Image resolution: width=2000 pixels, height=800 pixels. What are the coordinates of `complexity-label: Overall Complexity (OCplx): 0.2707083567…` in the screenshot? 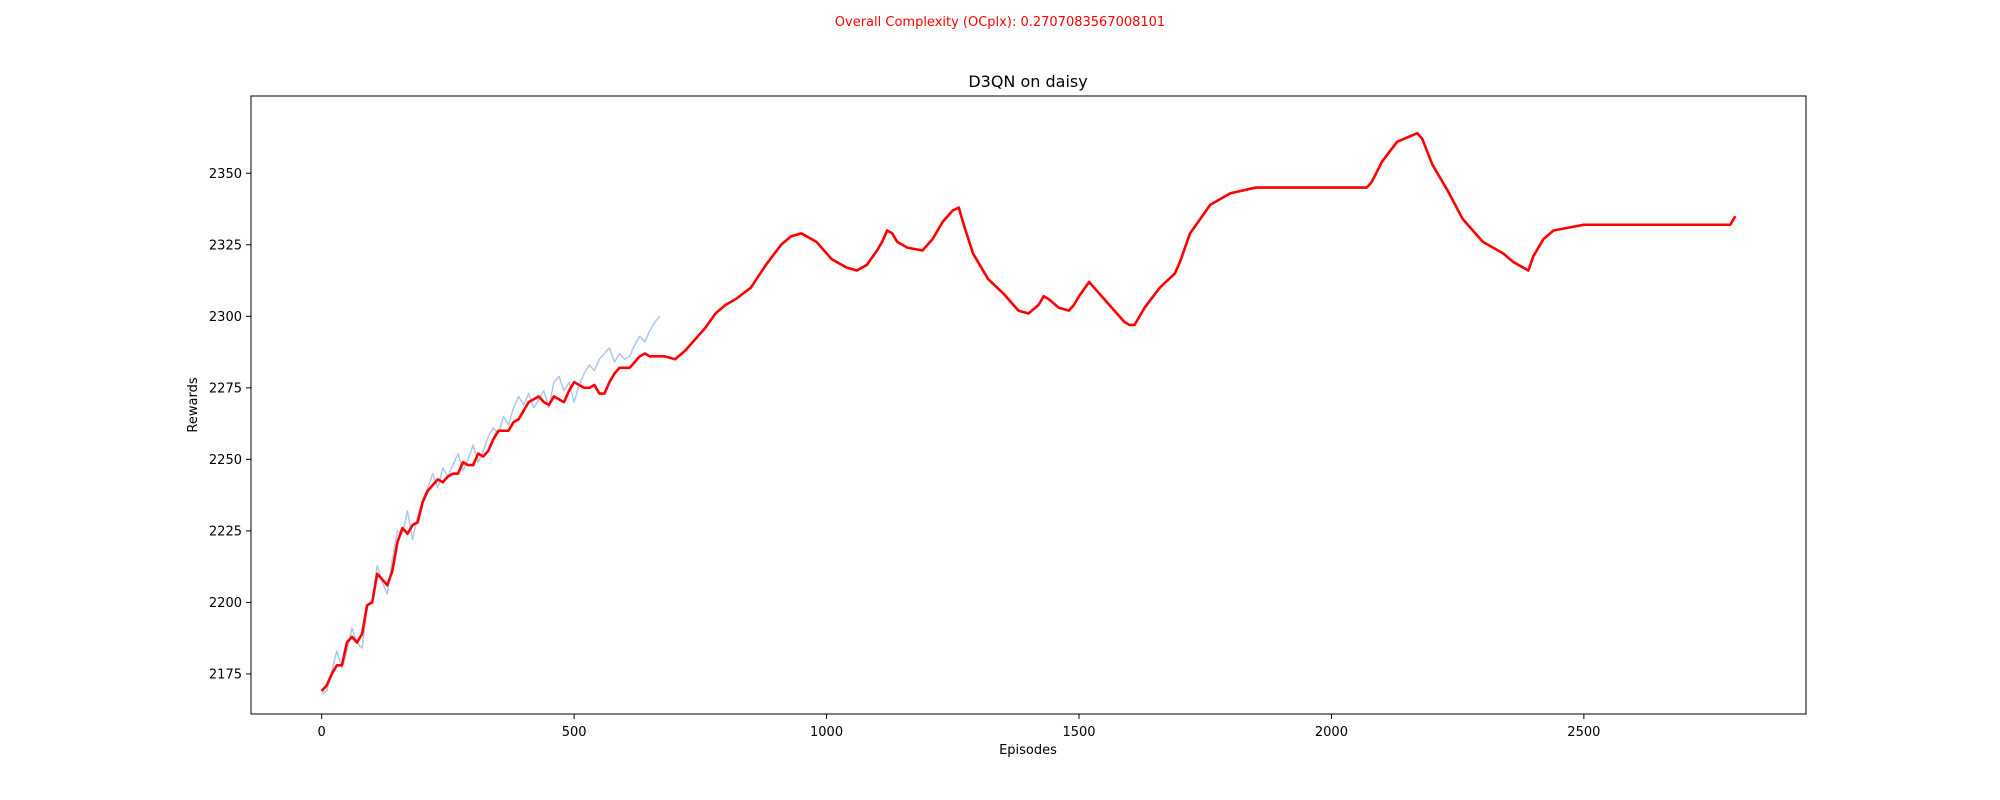 It's located at (1000, 22).